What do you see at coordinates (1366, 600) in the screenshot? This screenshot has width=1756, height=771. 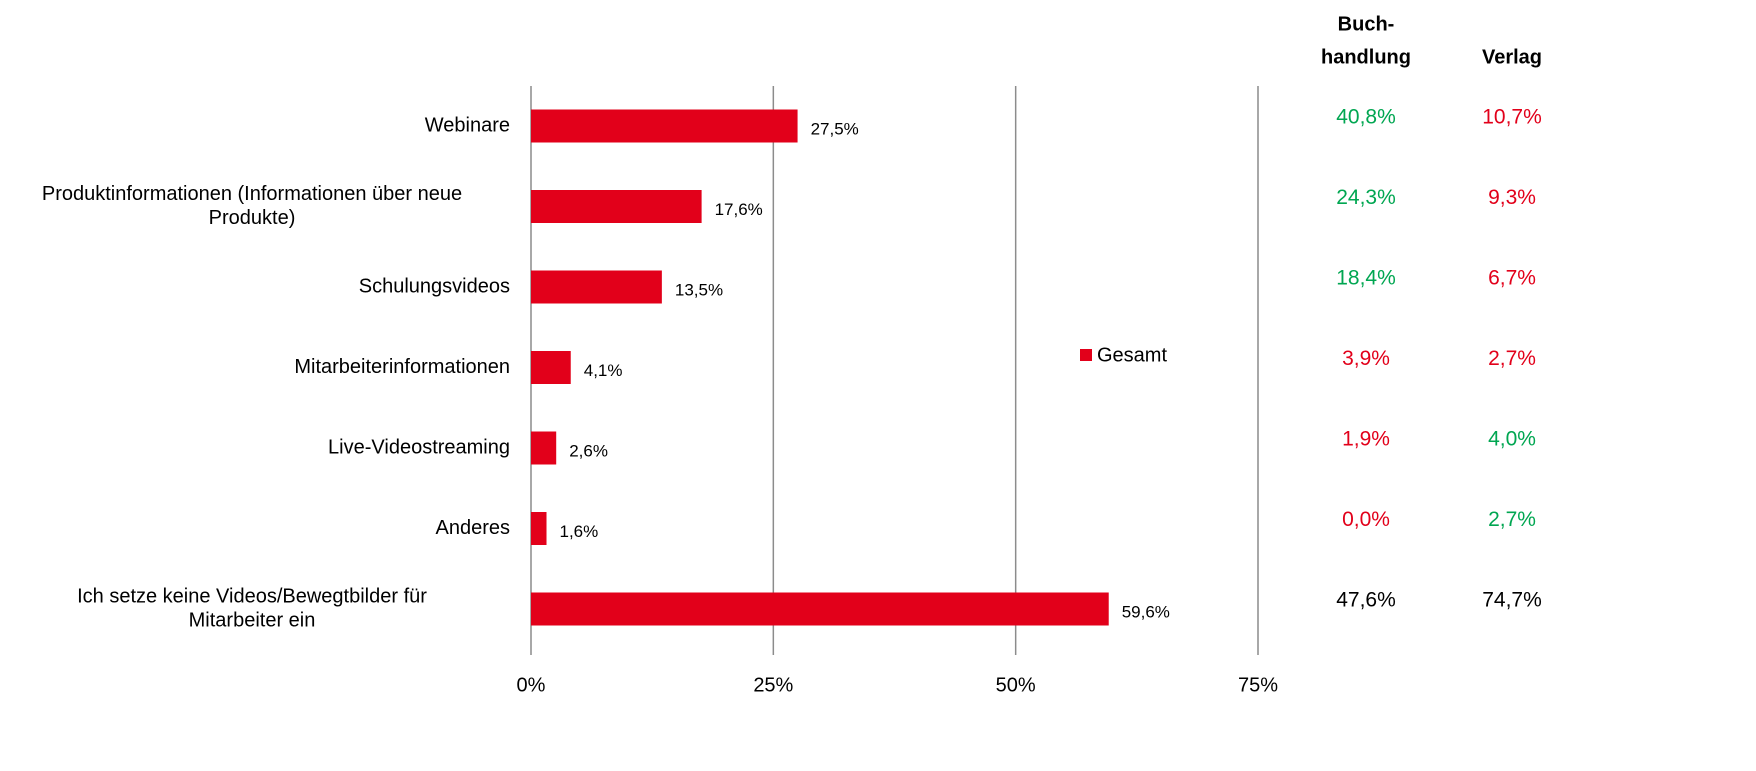 I see `table-cell: 47,6%` at bounding box center [1366, 600].